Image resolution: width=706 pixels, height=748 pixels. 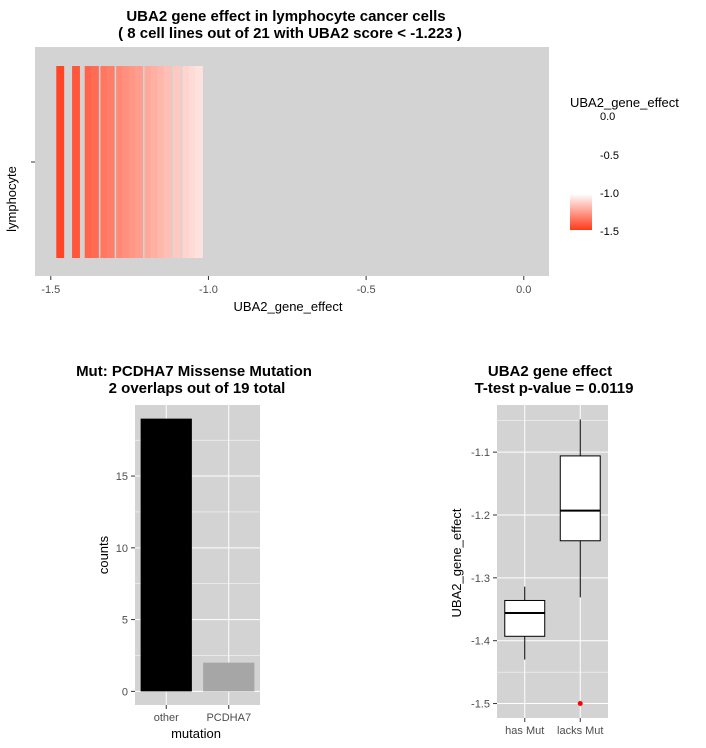 What do you see at coordinates (103, 554) in the screenshot?
I see `bar-y-label: counts` at bounding box center [103, 554].